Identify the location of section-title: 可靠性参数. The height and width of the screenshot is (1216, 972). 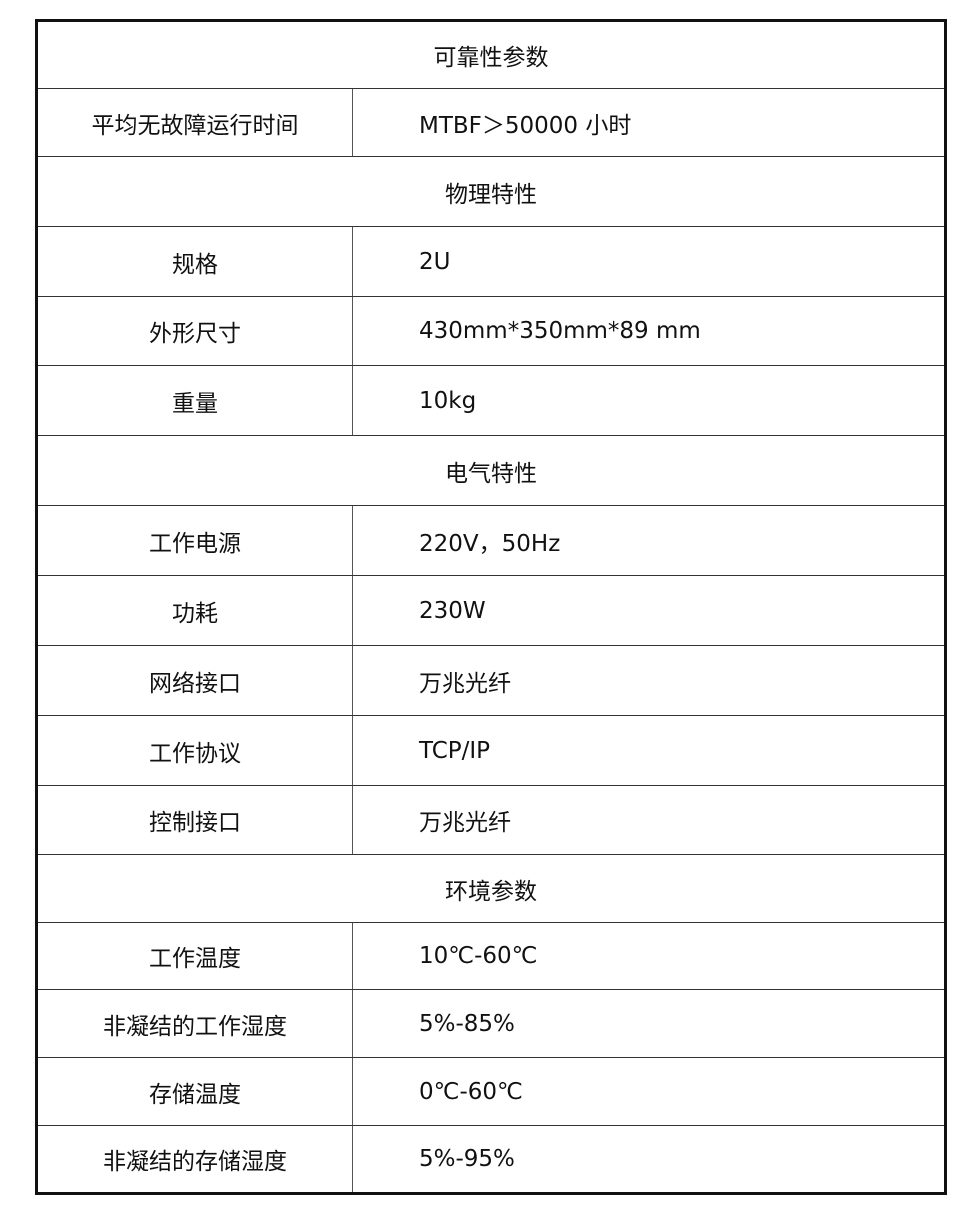
(491, 58).